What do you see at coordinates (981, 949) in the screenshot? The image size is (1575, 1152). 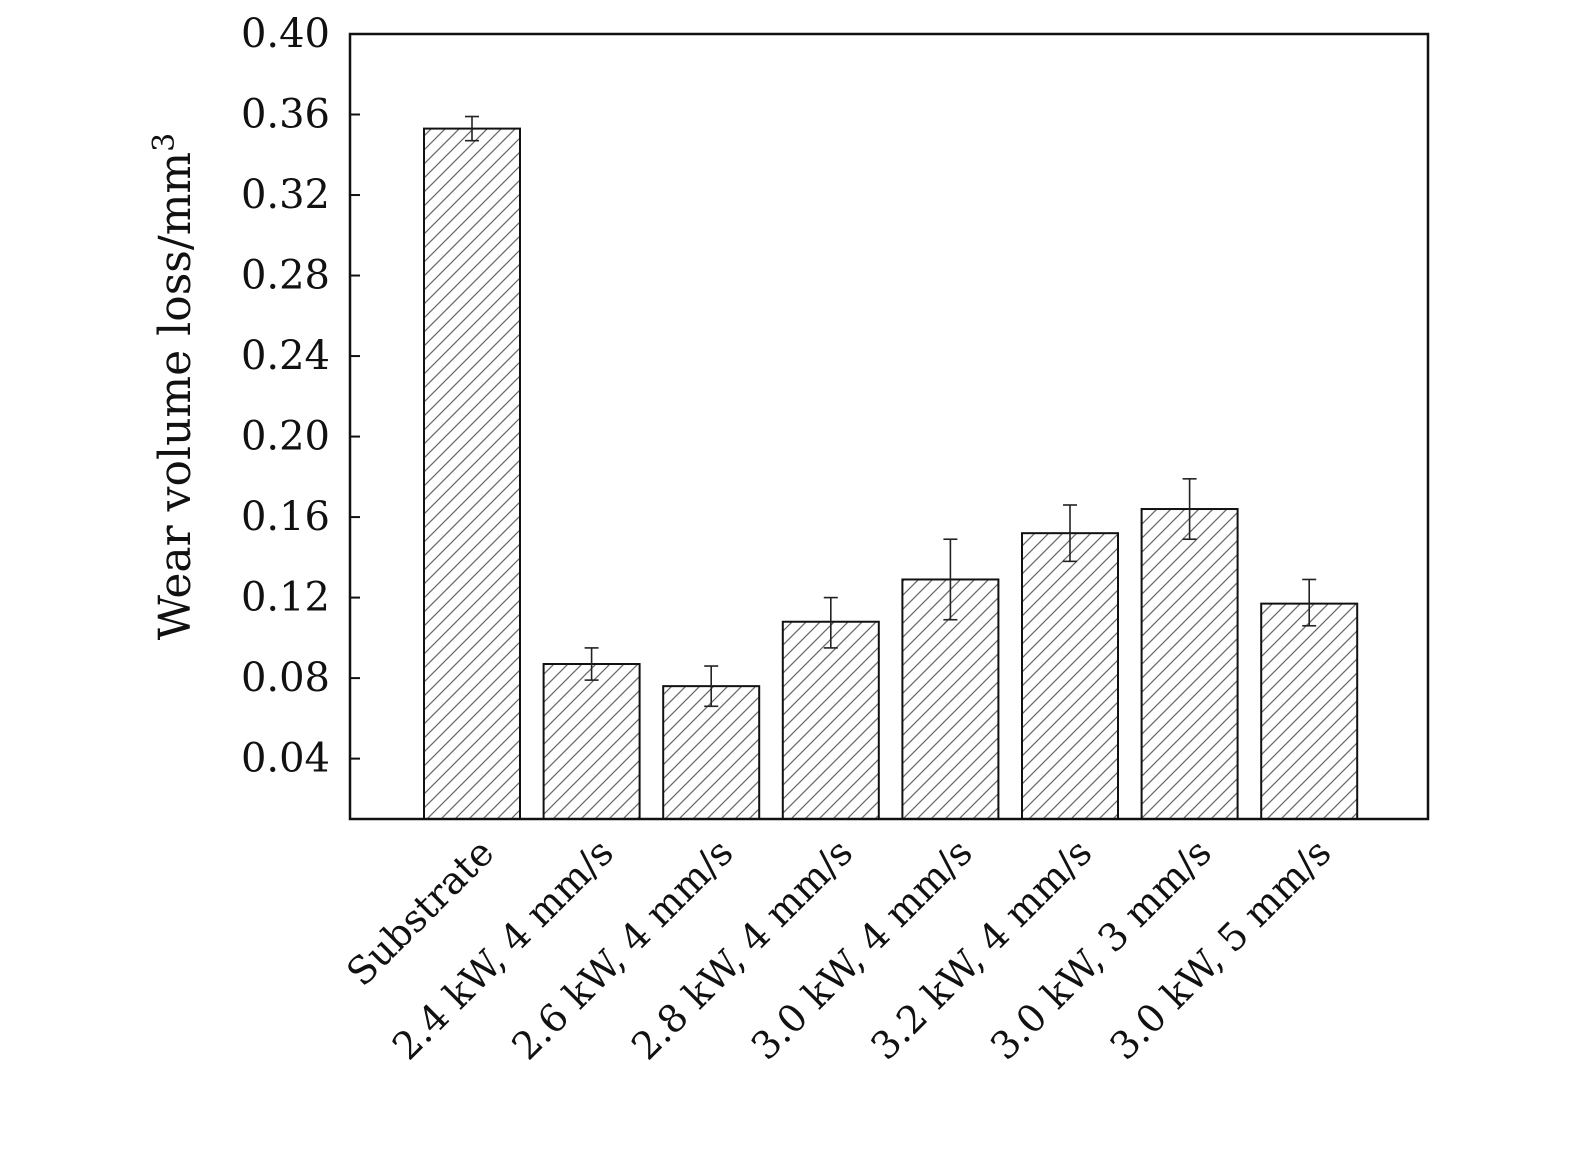 I see `x-category-label: 3.2 kW, 4 mm/s` at bounding box center [981, 949].